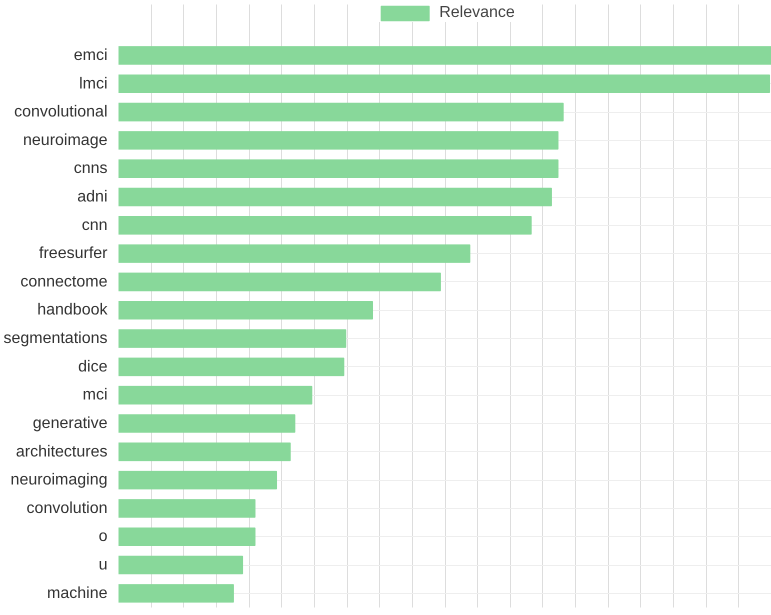 Image resolution: width=771 pixels, height=615 pixels. Describe the element at coordinates (92, 197) in the screenshot. I see `y-tick-label: adni` at that location.